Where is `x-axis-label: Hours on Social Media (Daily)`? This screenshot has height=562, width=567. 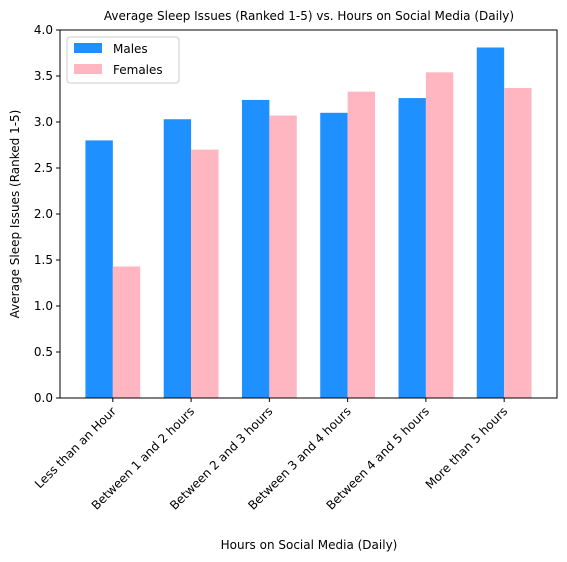
x-axis-label: Hours on Social Media (Daily) is located at coordinates (309, 545).